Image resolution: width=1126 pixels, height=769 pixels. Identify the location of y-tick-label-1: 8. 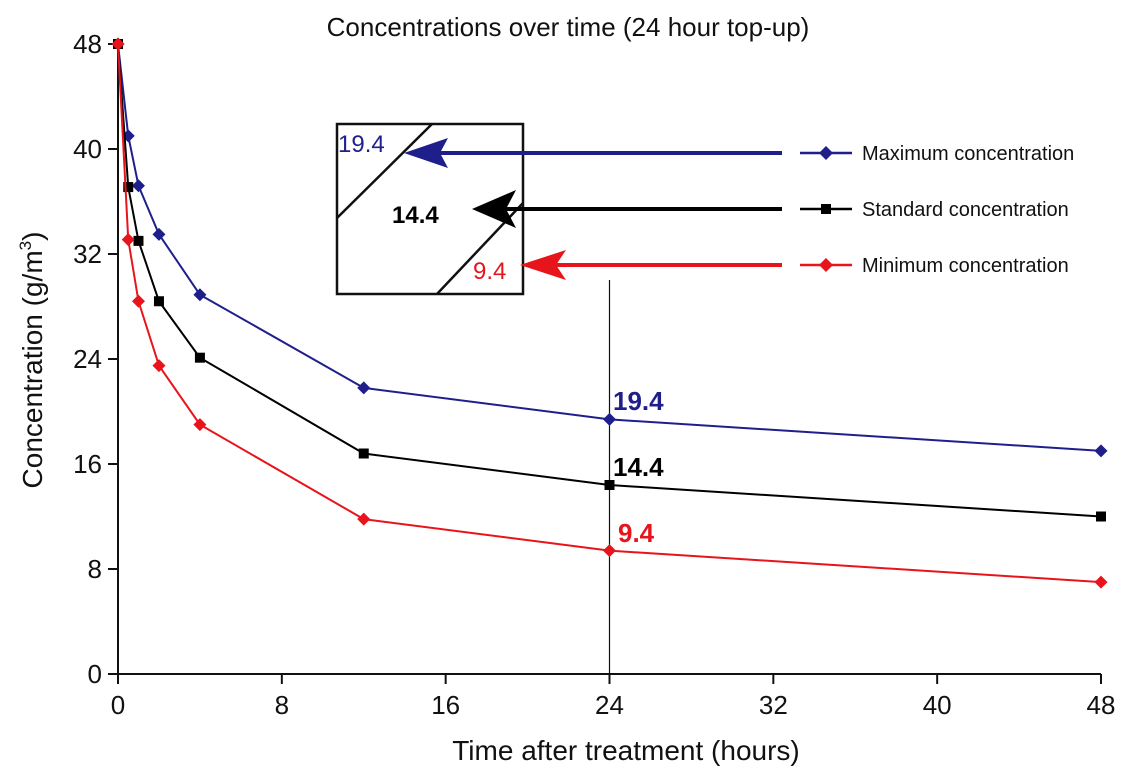
(95, 569).